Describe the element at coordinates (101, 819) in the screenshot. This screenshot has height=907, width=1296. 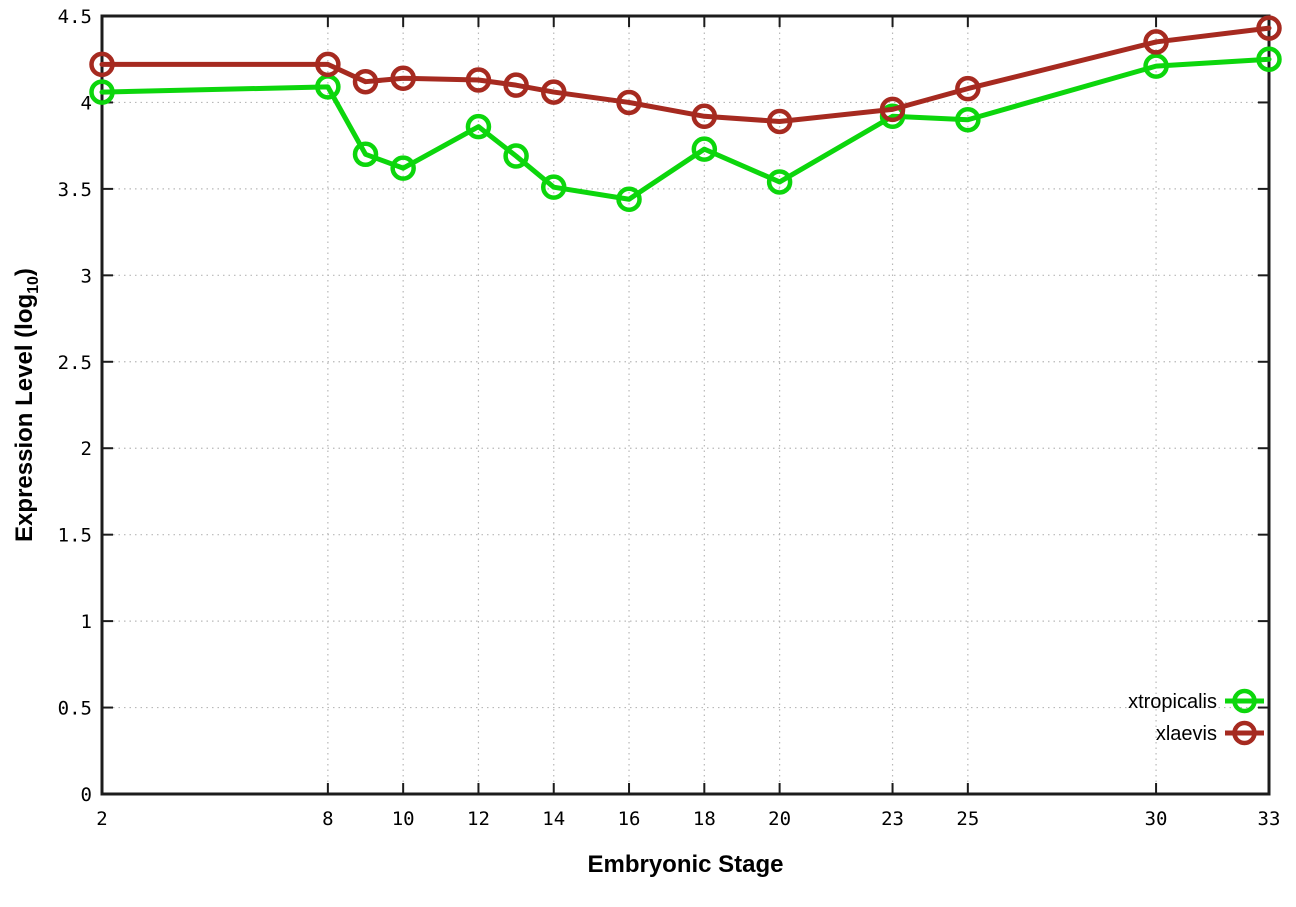
I see `x-tick-label: 2` at that location.